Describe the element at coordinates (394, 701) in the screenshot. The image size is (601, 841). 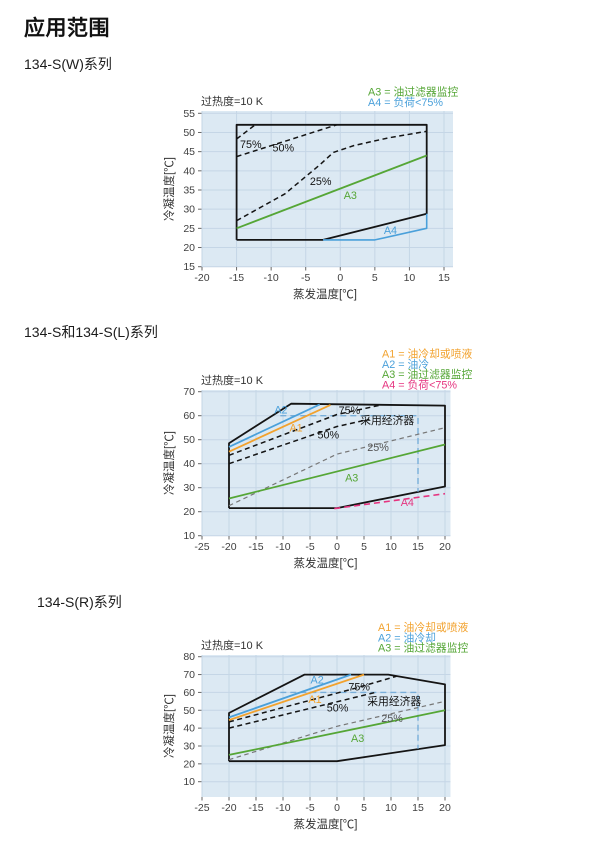
I see `plot-label: 采用经济器` at that location.